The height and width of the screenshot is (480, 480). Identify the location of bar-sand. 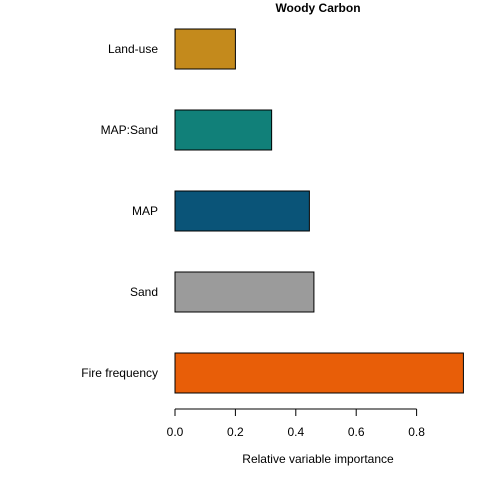
(244, 292).